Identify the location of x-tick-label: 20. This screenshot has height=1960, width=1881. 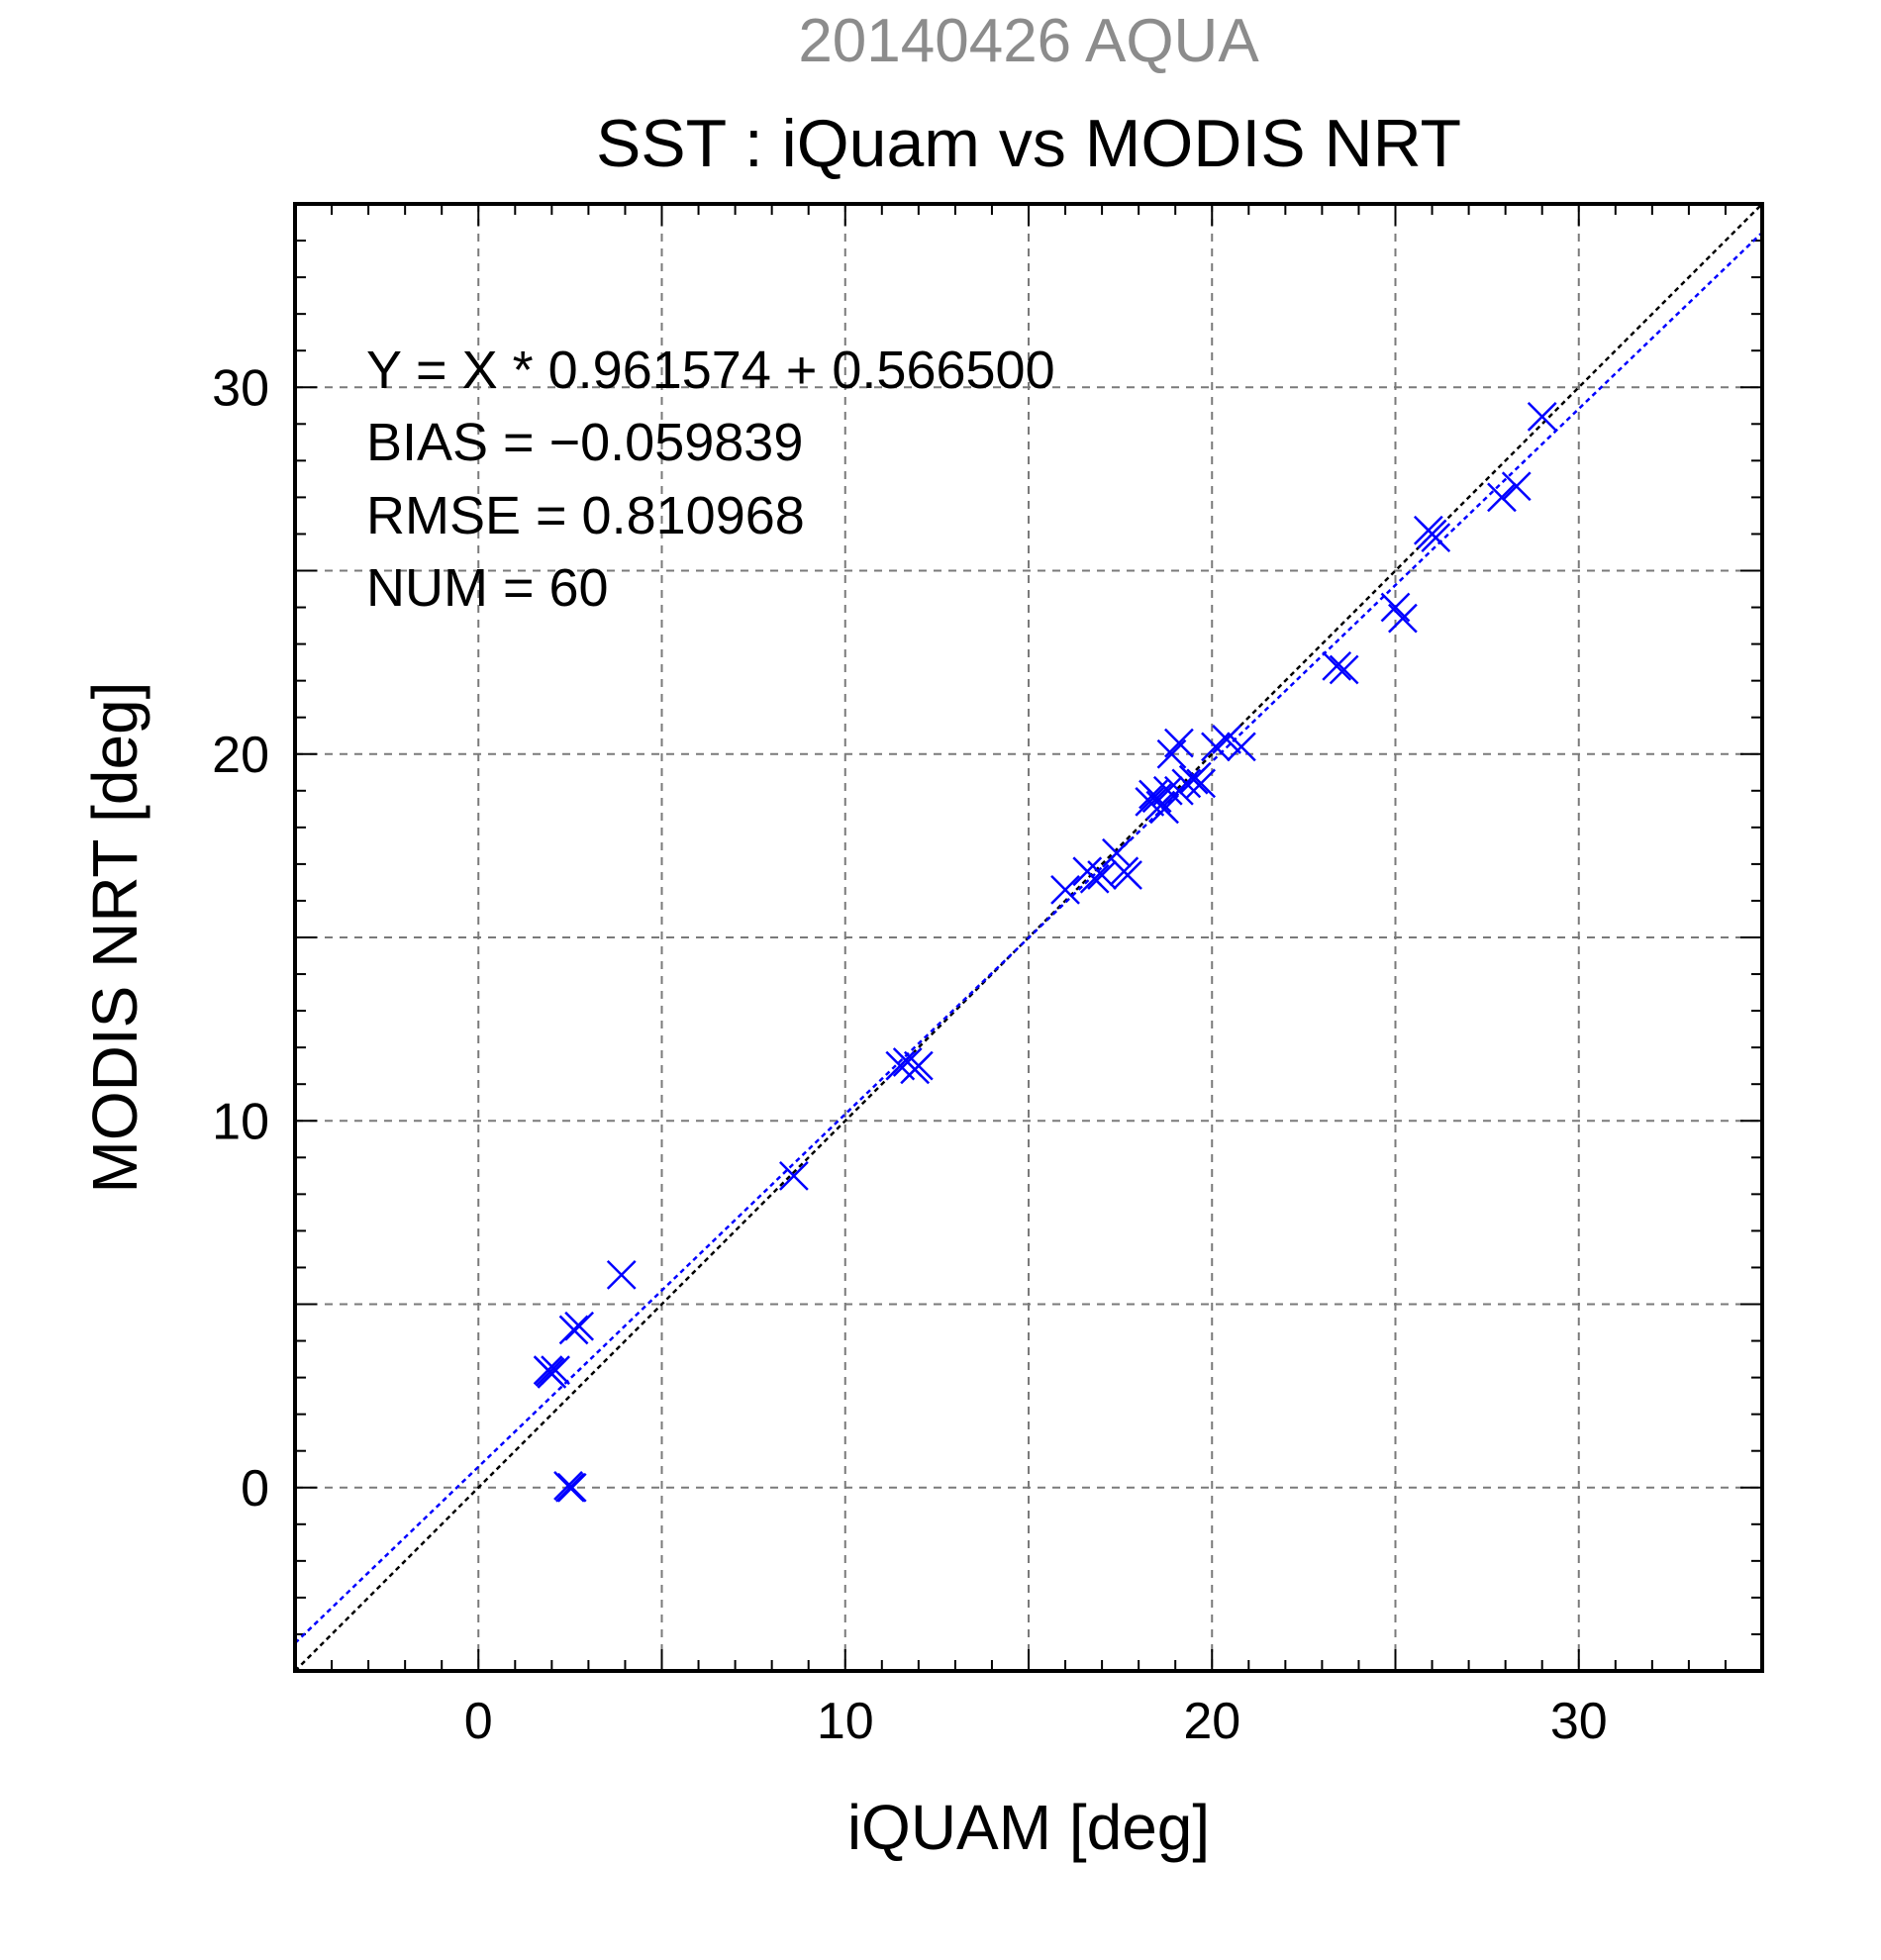
(1212, 1721).